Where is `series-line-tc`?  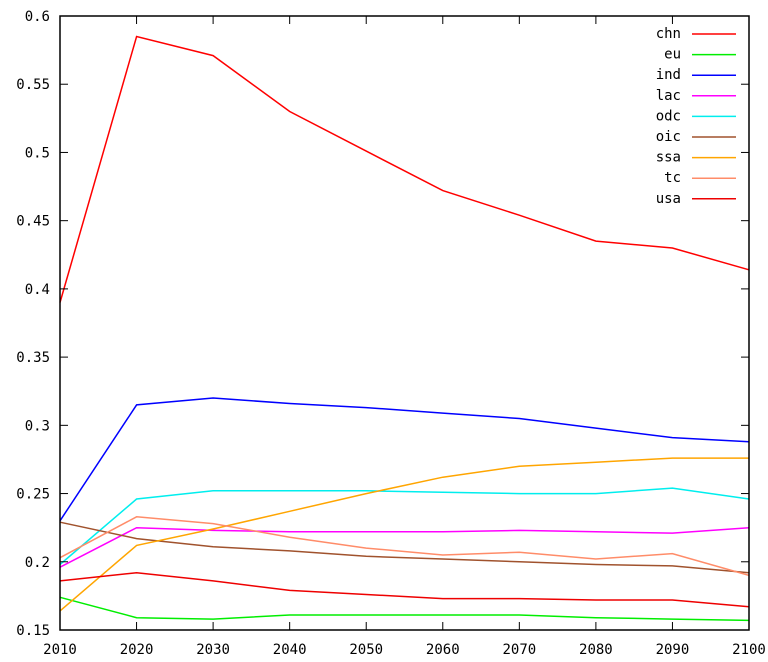
series-line-tc is located at coordinates (404, 546).